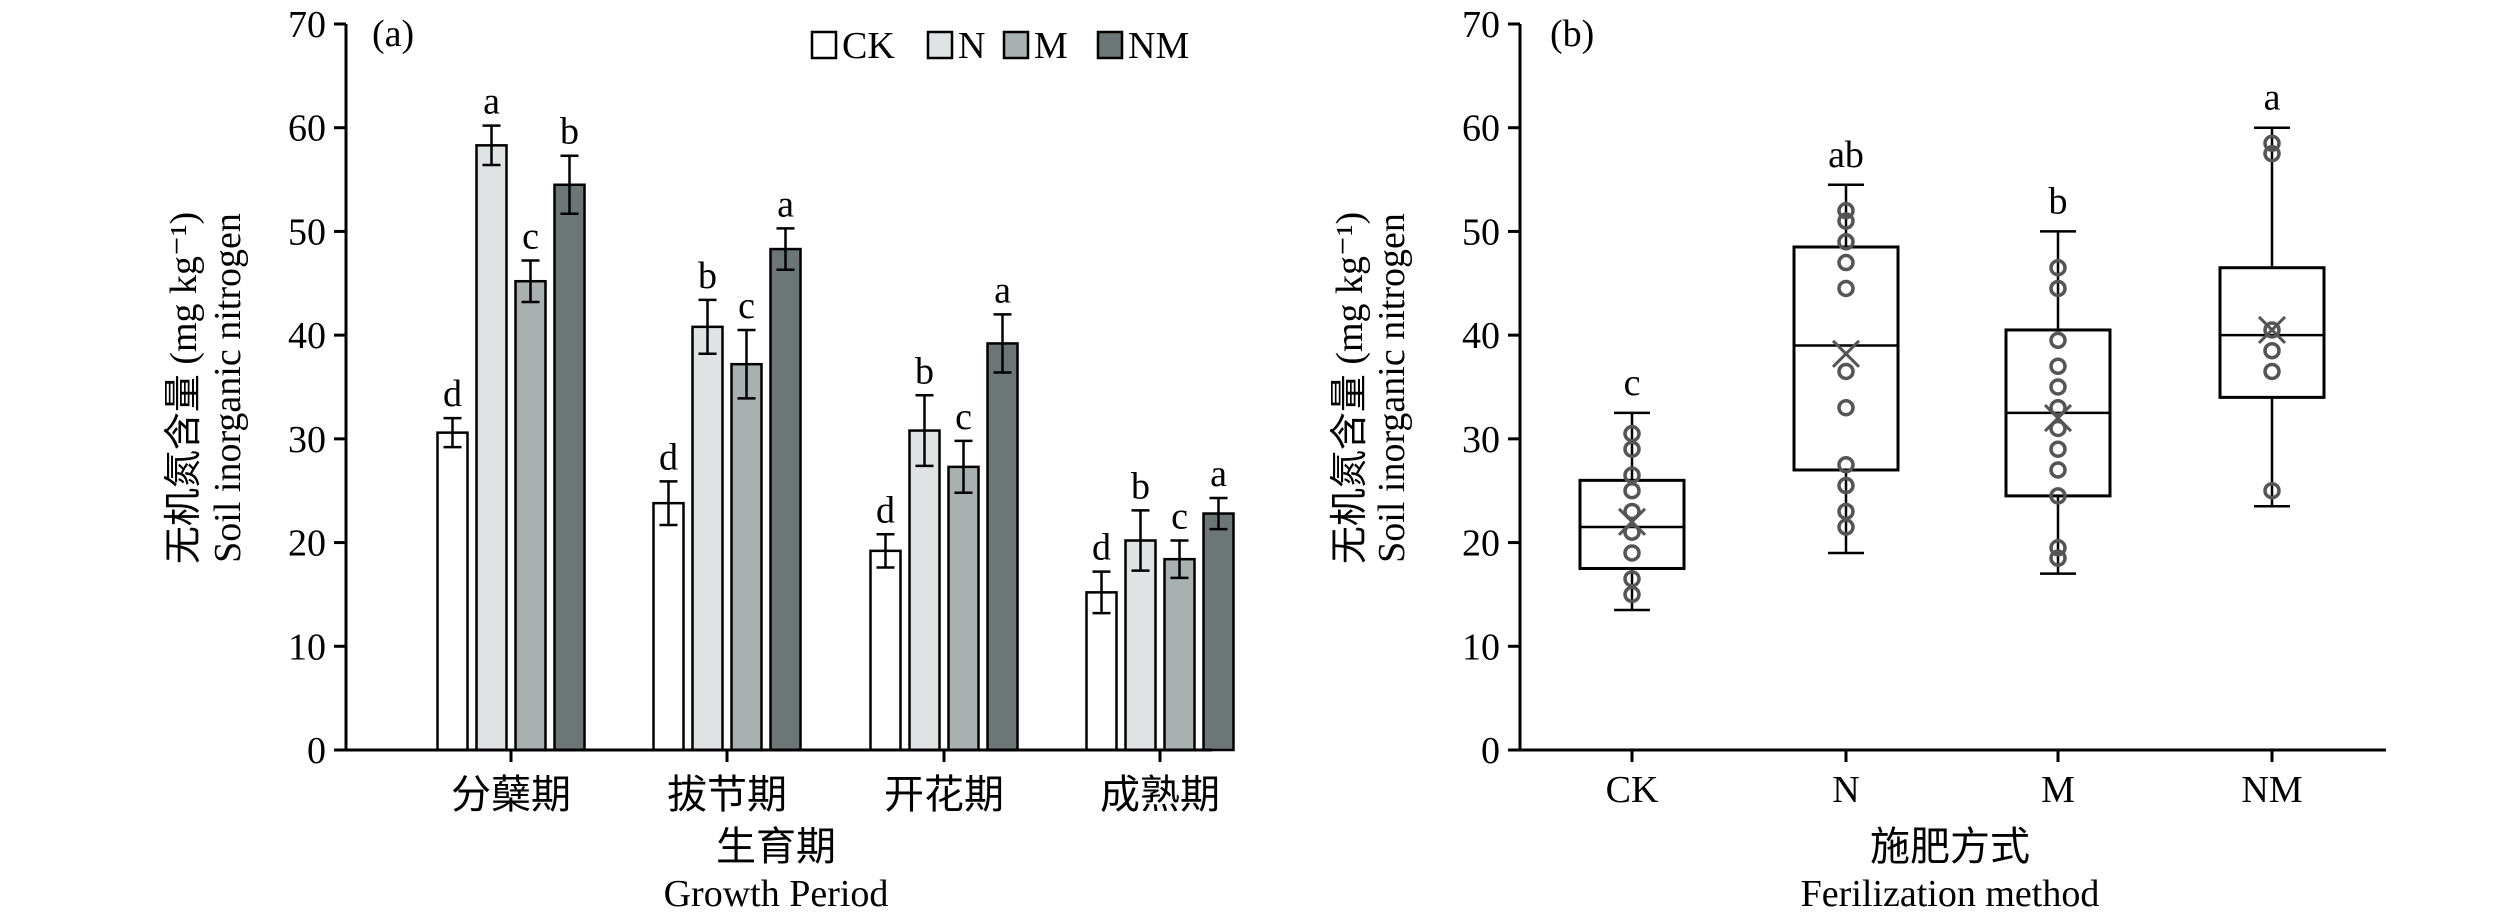  Describe the element at coordinates (1950, 846) in the screenshot. I see `panel-b-xlabel-cn: 施肥方式` at that location.